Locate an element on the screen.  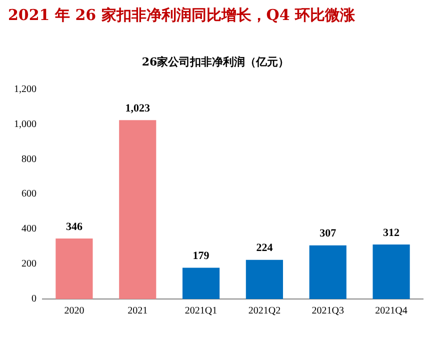
data-label: 307 is located at coordinates (328, 234).